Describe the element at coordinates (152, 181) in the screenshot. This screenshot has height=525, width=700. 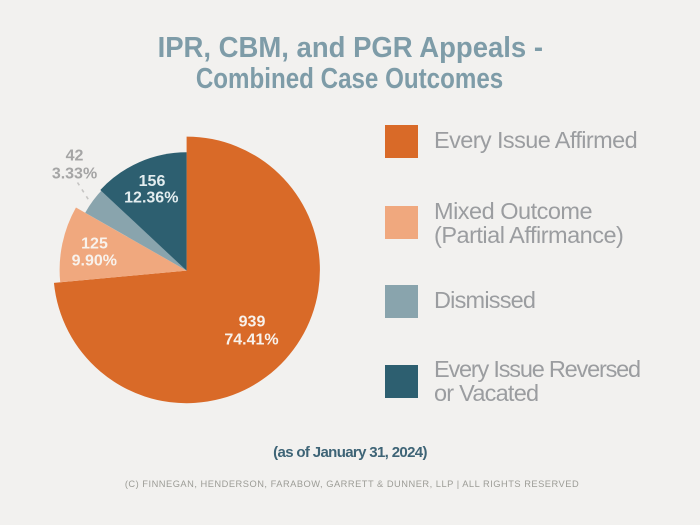
I see `svg-text: 156` at that location.